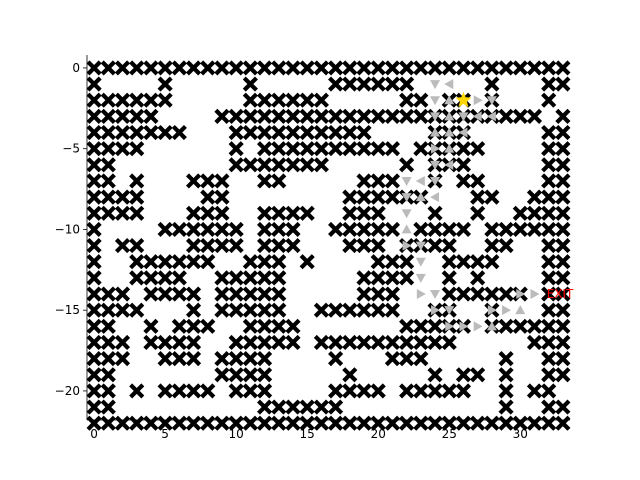  I want to click on path-arrow-down, so click(435, 181).